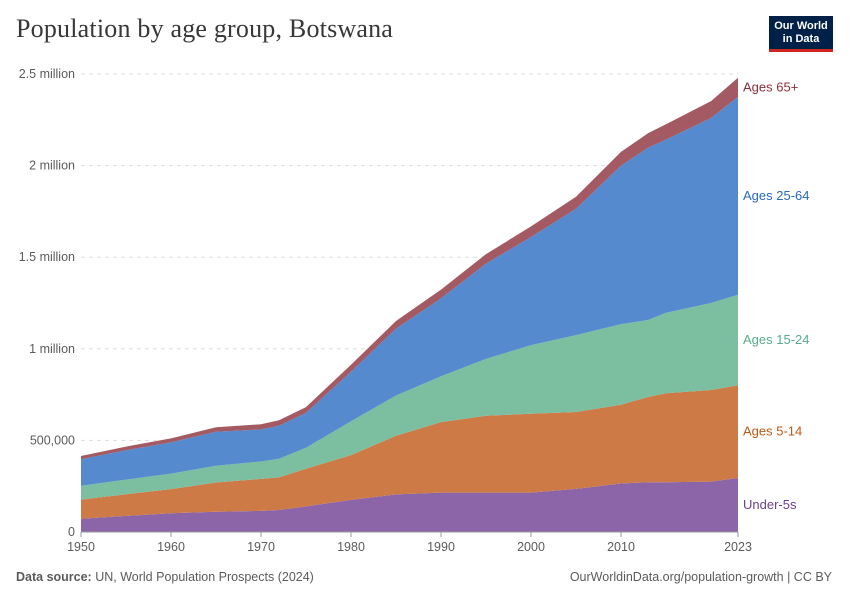 Image resolution: width=850 pixels, height=600 pixels. Describe the element at coordinates (441, 547) in the screenshot. I see `x-tick-label: 1990` at that location.